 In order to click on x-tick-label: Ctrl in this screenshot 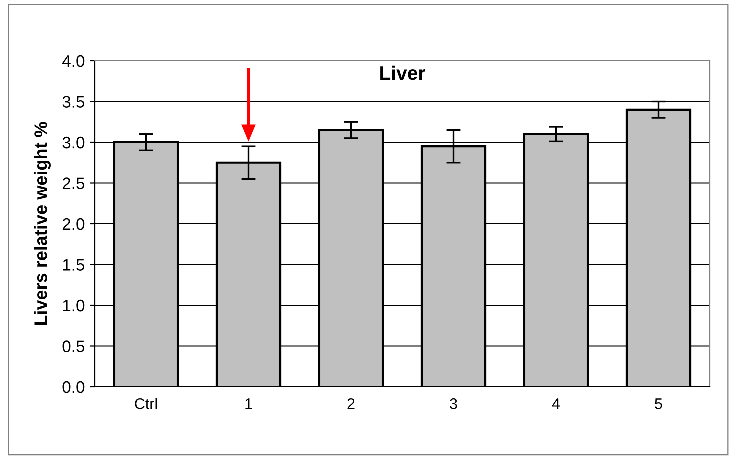, I will do `click(146, 404)`.